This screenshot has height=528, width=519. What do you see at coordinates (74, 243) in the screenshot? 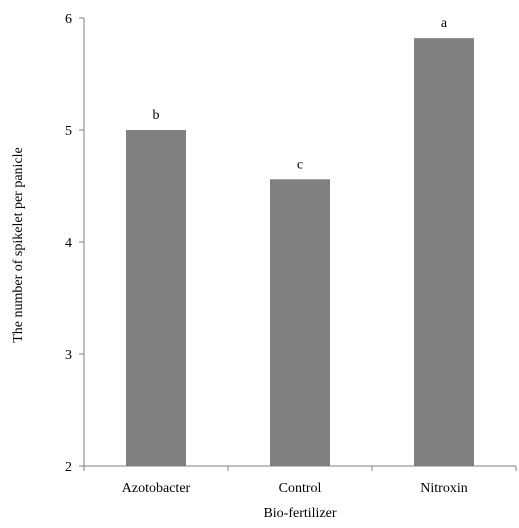
I see `y-ticks: 2 3 4 5 6` at bounding box center [74, 243].